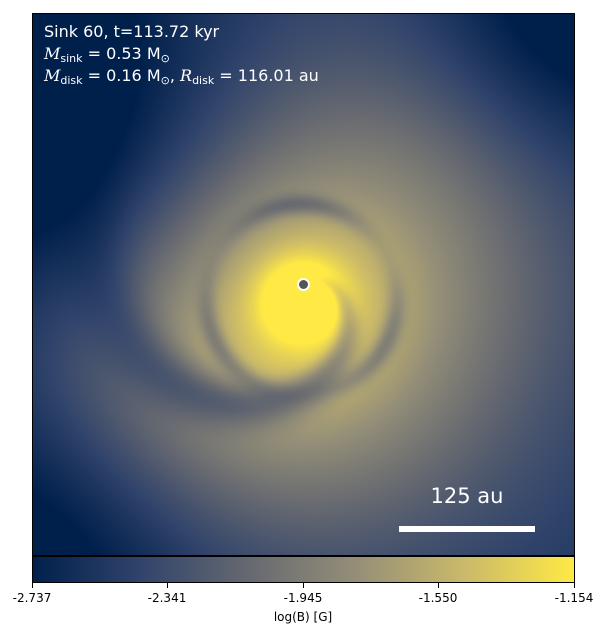 The width and height of the screenshot is (606, 636). What do you see at coordinates (107, 54) in the screenshot?
I see `annotation-sink-mass: Msink = 0.53 M⊙` at bounding box center [107, 54].